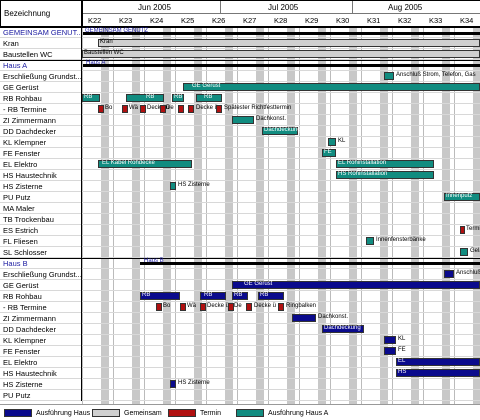 This screenshot has width=480, height=420. I want to click on bar-haustechnik-b, so click(438, 373).